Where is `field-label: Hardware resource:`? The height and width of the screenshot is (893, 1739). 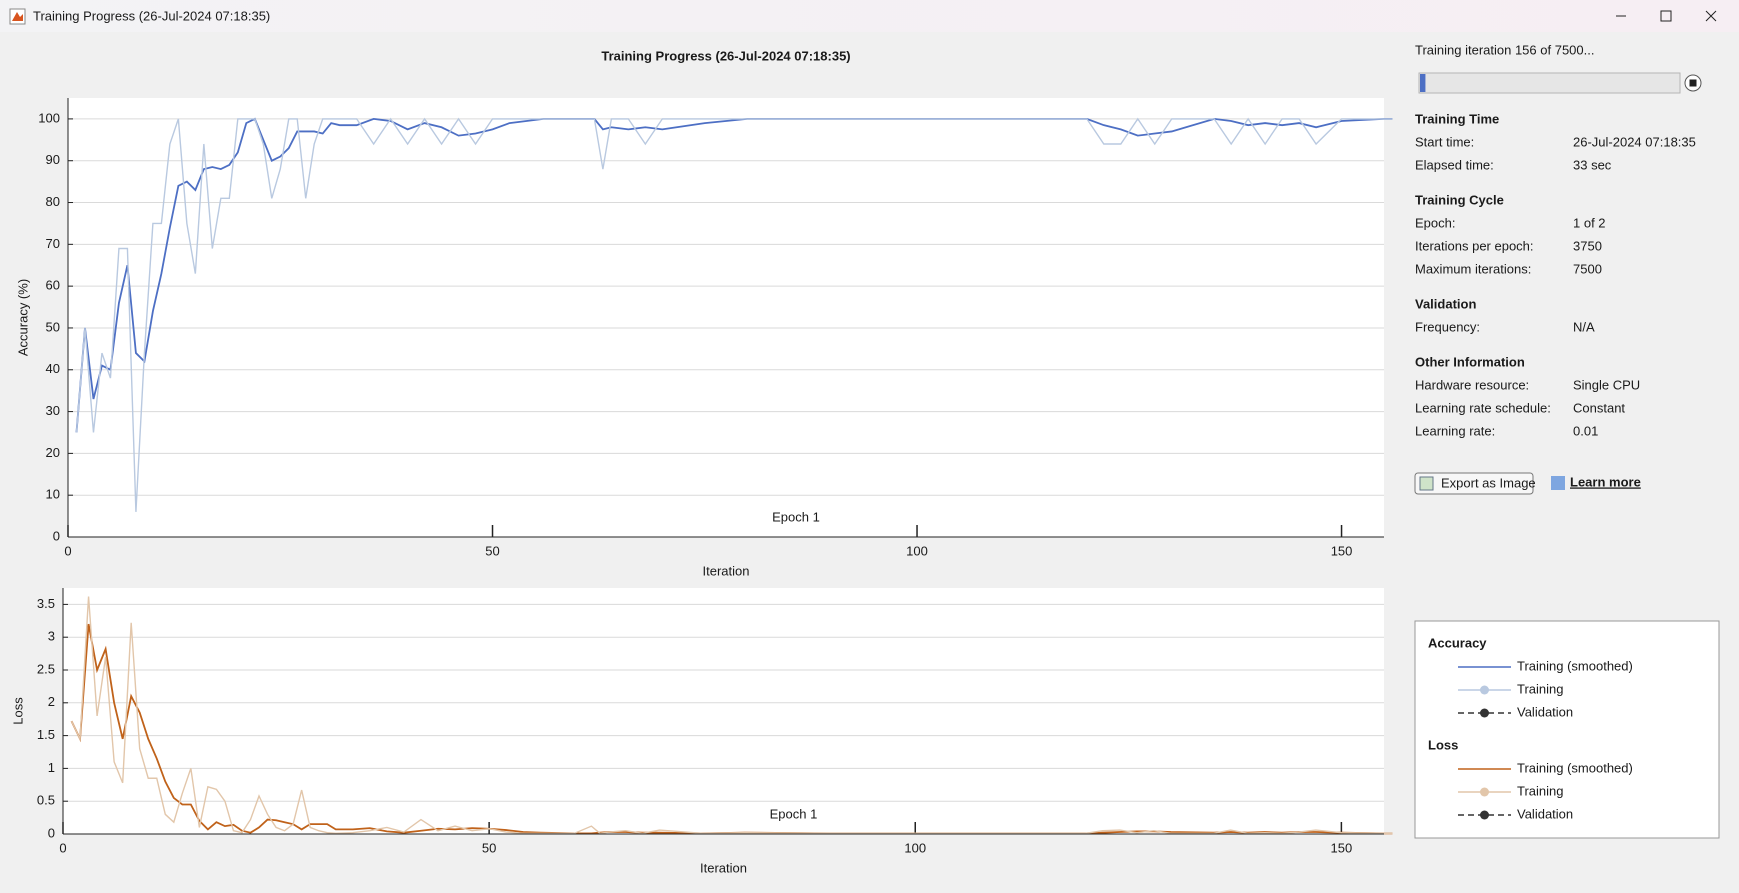 field-label: Hardware resource: is located at coordinates (1472, 384).